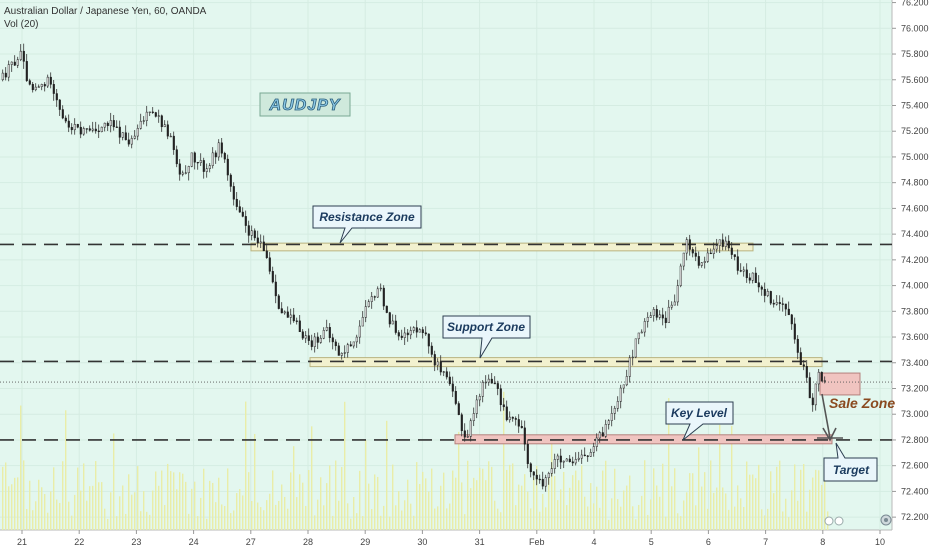  I want to click on y-tick-label: 72.200, so click(915, 517).